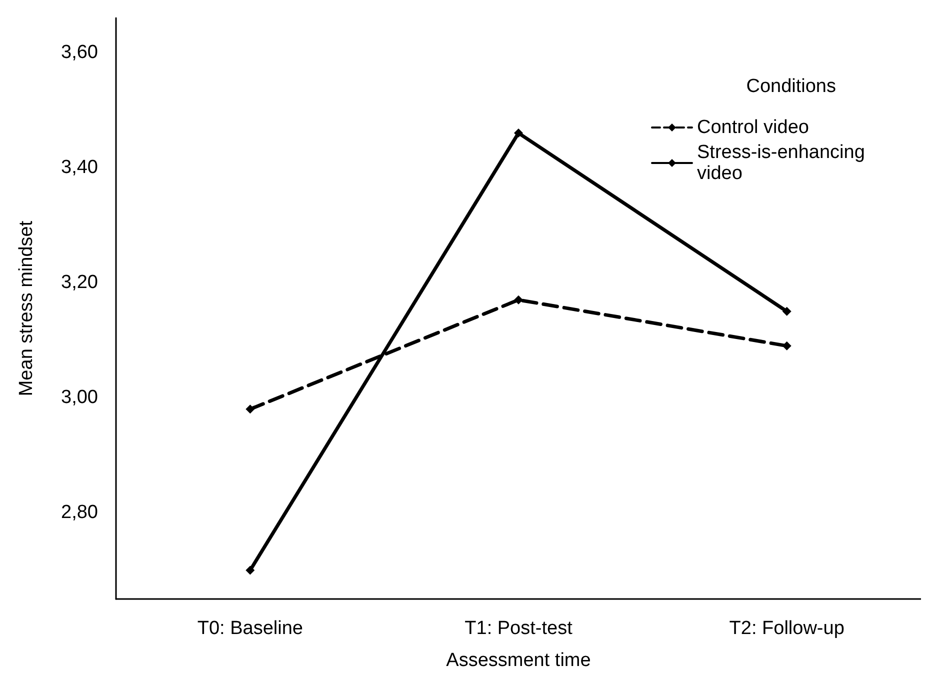 The image size is (929, 691). I want to click on y-tick-label: 3,20, so click(79, 283).